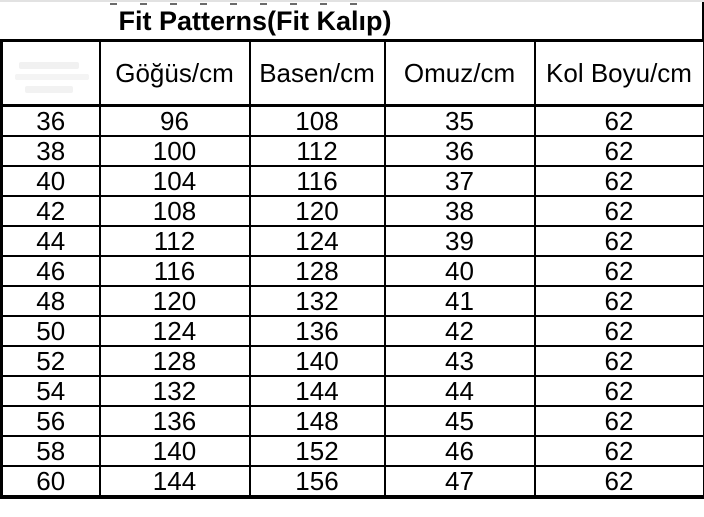  Describe the element at coordinates (174, 391) in the screenshot. I see `gogus-cell: 132` at that location.